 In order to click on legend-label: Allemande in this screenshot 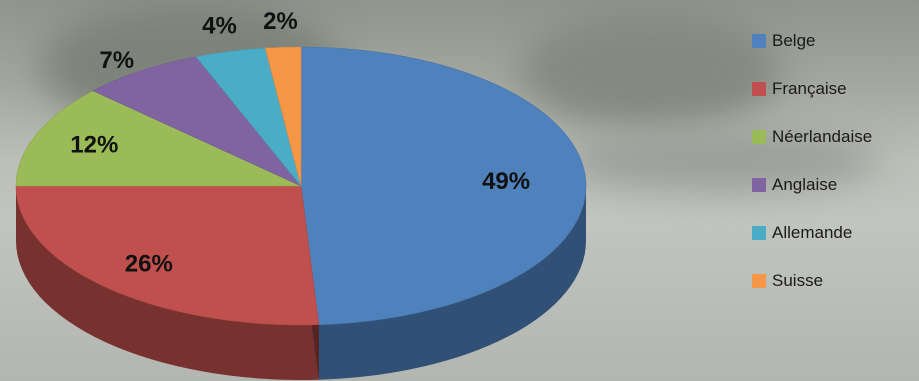, I will do `click(812, 232)`.